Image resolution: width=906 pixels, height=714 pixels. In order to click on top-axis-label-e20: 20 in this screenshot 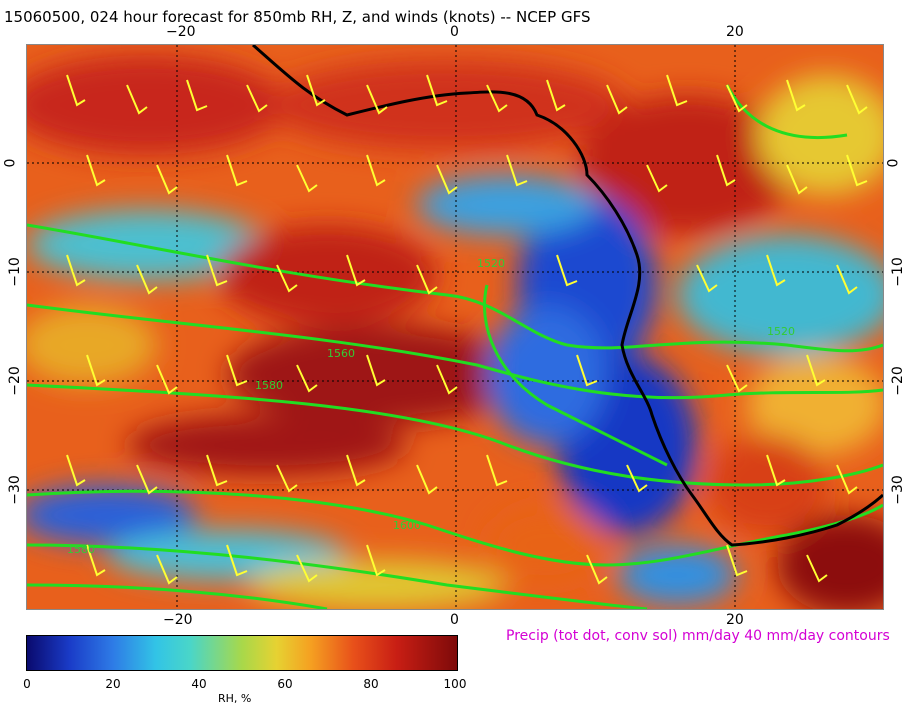, I will do `click(735, 32)`.